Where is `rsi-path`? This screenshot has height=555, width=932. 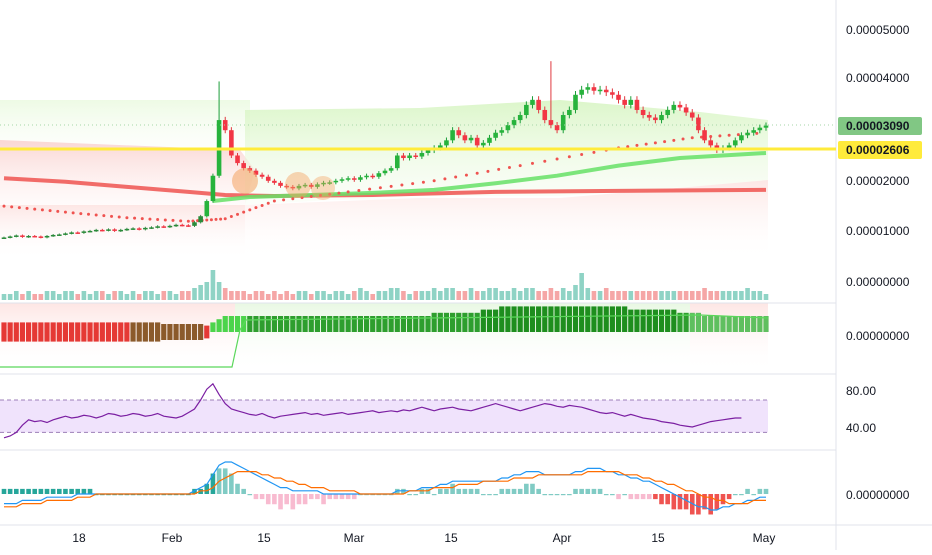
rsi-path is located at coordinates (372, 410).